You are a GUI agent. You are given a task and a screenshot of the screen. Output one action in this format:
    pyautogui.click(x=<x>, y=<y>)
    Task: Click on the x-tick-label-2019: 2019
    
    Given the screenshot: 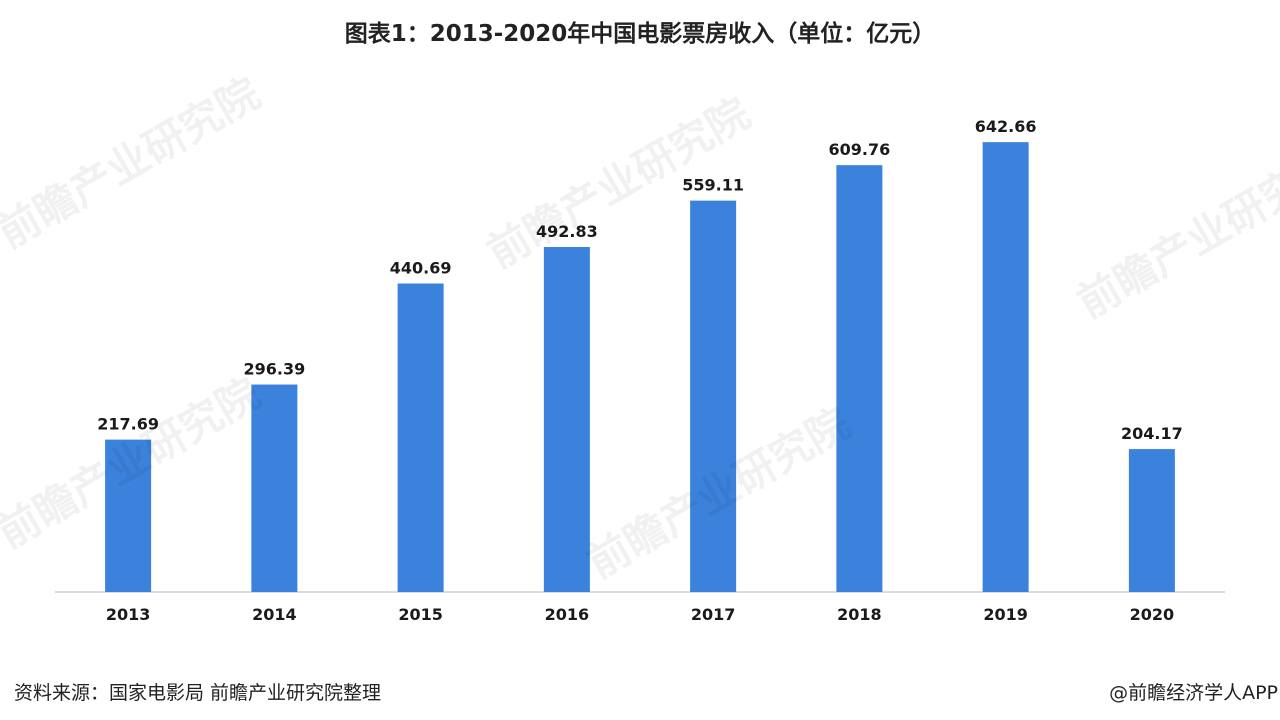 What is the action you would take?
    pyautogui.click(x=1005, y=614)
    